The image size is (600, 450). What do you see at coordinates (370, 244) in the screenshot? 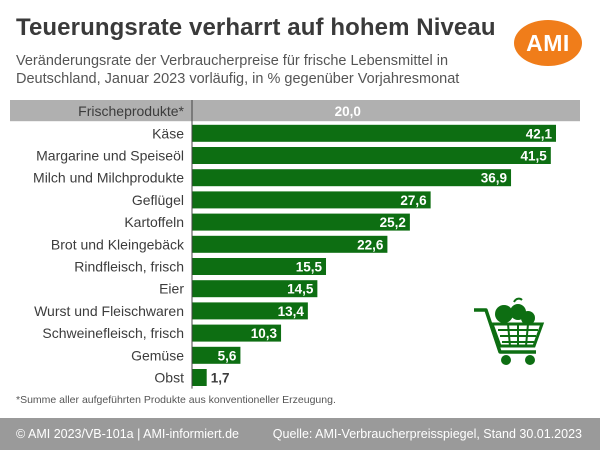
I see `value-label: 22,6` at bounding box center [370, 244].